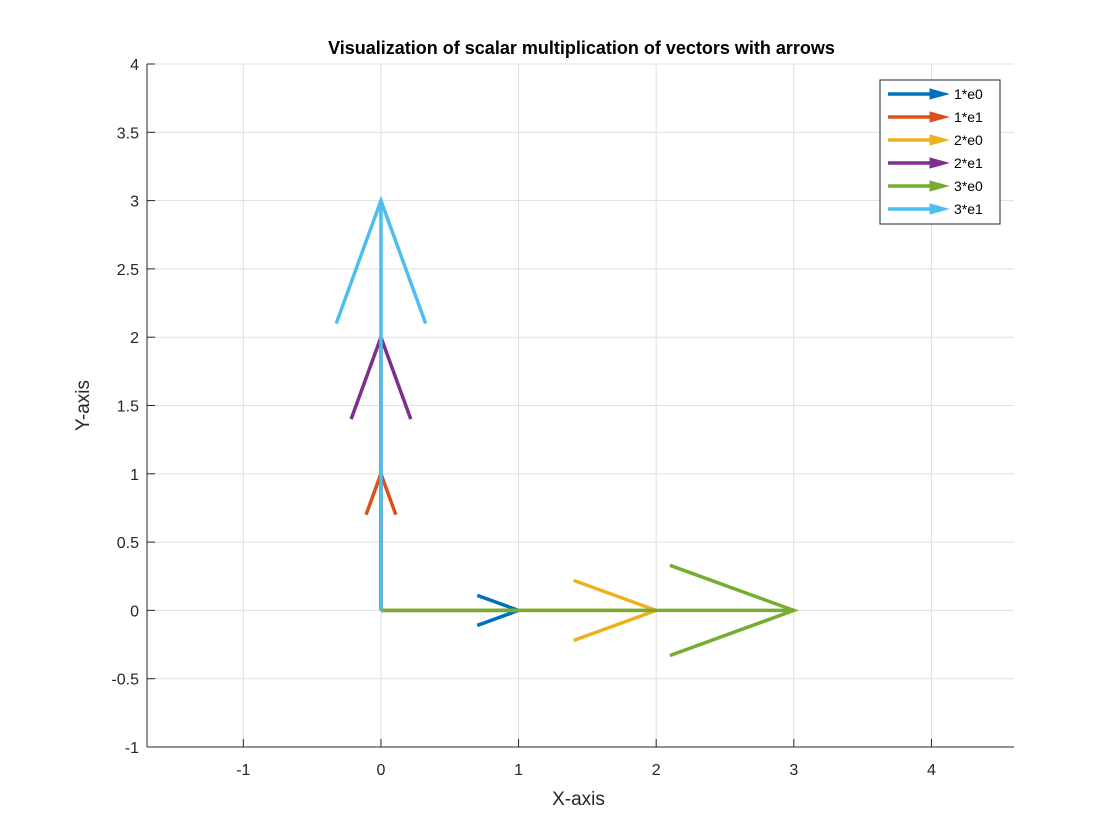 Image resolution: width=1120 pixels, height=840 pixels. What do you see at coordinates (578, 799) in the screenshot?
I see `x-axis-title: X-axis` at bounding box center [578, 799].